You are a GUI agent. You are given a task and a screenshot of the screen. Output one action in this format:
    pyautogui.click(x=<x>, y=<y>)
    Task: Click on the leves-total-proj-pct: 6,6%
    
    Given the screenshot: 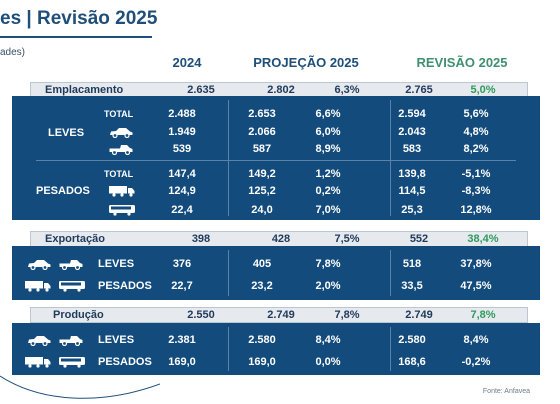 What is the action you would take?
    pyautogui.click(x=328, y=114)
    